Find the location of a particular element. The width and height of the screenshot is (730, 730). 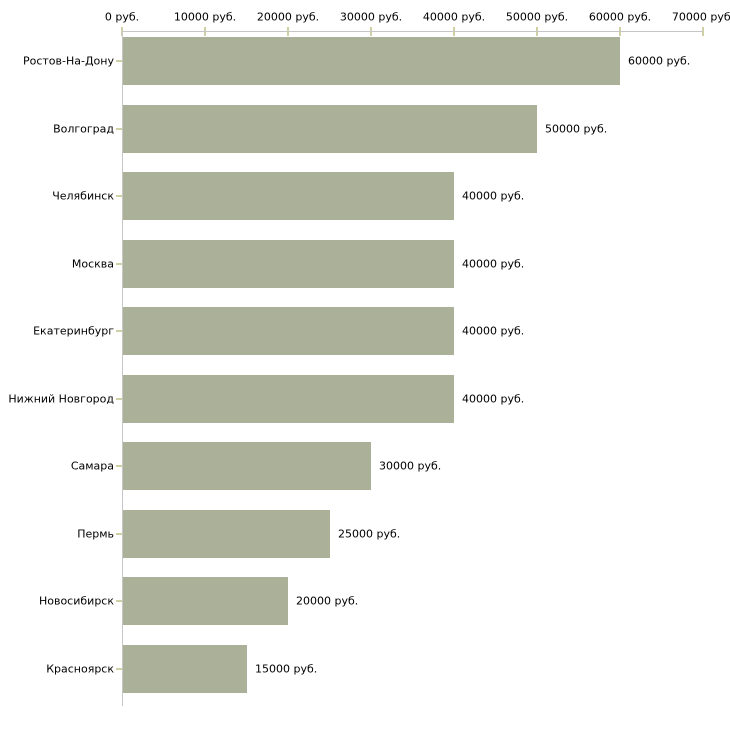

bar-value-label: 50000 руб. is located at coordinates (576, 129).